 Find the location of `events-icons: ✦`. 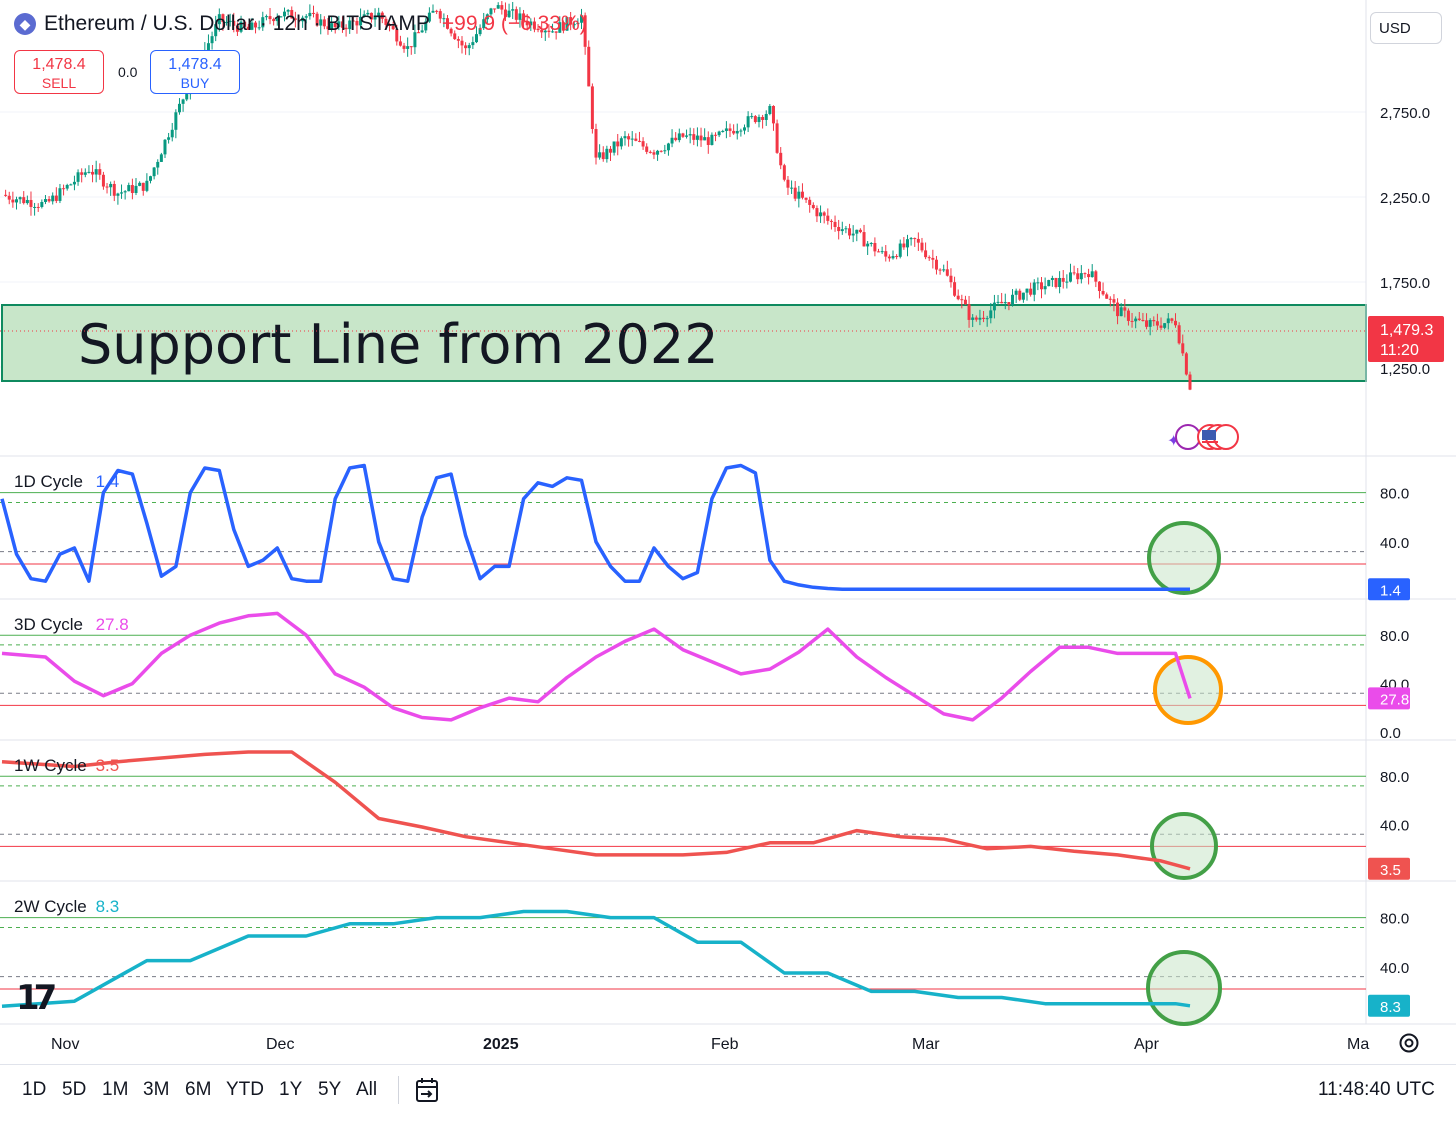

events-icons: ✦ is located at coordinates (1203, 437).